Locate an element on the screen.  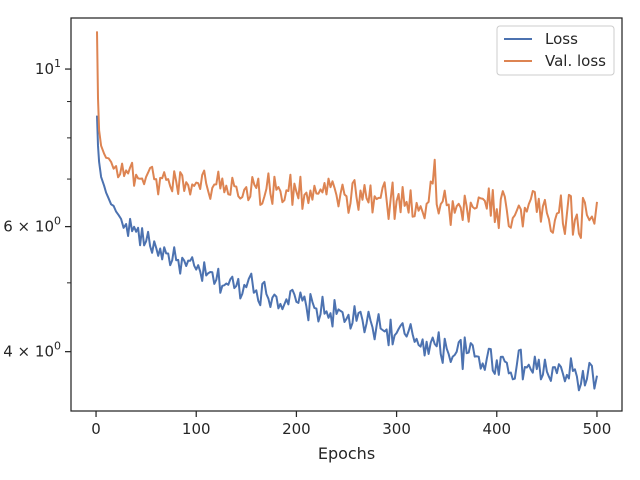
x-tick-label: 300 is located at coordinates (396, 429).